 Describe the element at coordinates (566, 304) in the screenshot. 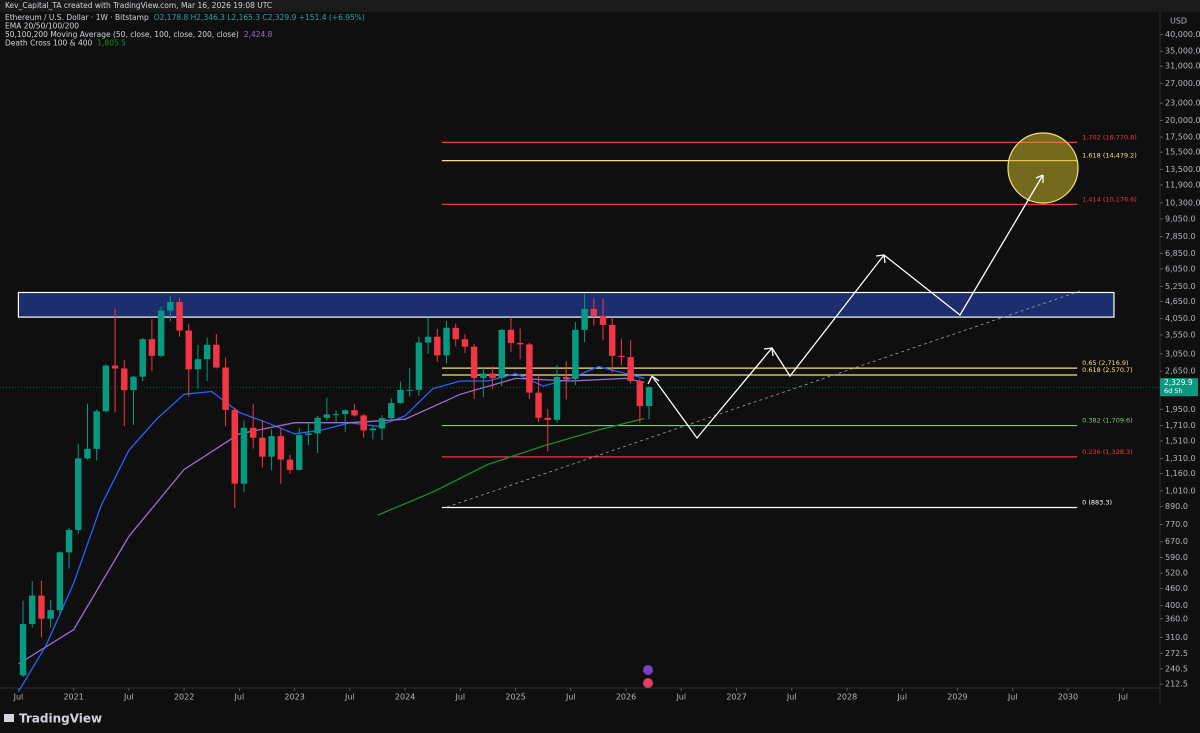

I see `resistance-zone` at that location.